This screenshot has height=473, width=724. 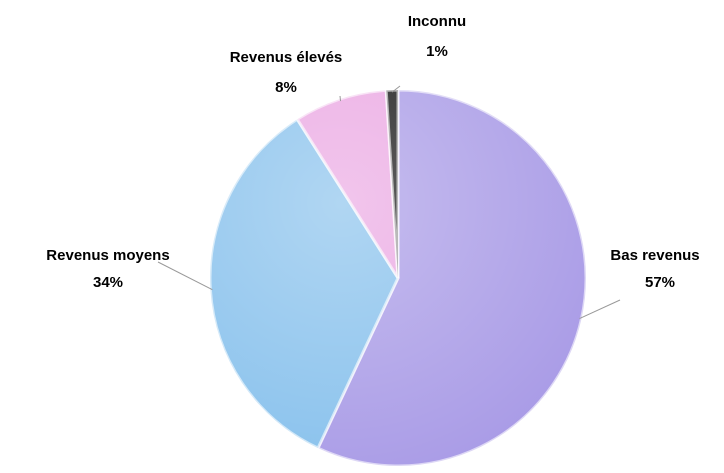 What do you see at coordinates (107, 255) in the screenshot?
I see `slice-label: Revenus moyens` at bounding box center [107, 255].